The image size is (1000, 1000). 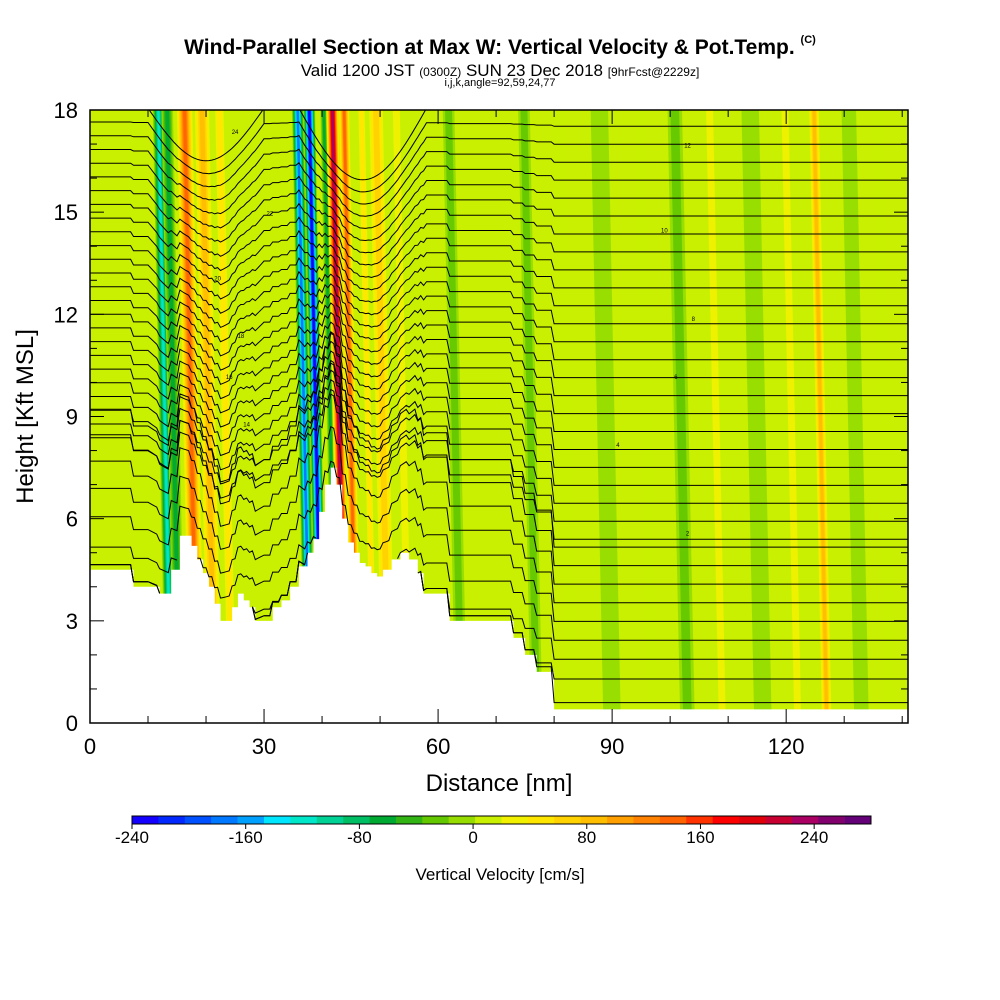 What do you see at coordinates (694, 320) in the screenshot?
I see `isentrope-label: 8` at bounding box center [694, 320].